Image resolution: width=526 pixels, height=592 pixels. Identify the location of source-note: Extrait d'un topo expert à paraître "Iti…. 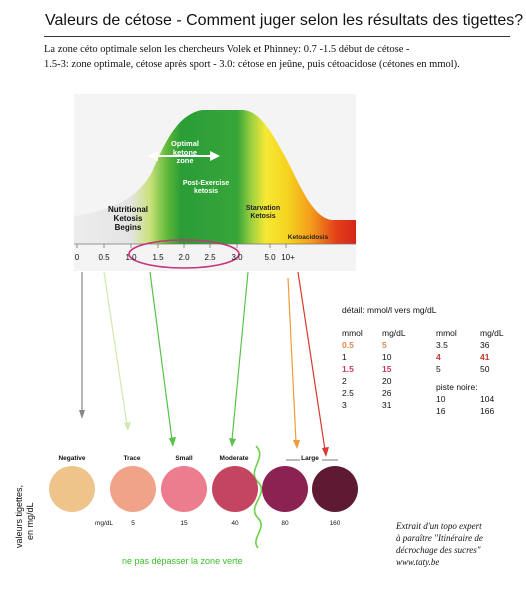
(439, 544).